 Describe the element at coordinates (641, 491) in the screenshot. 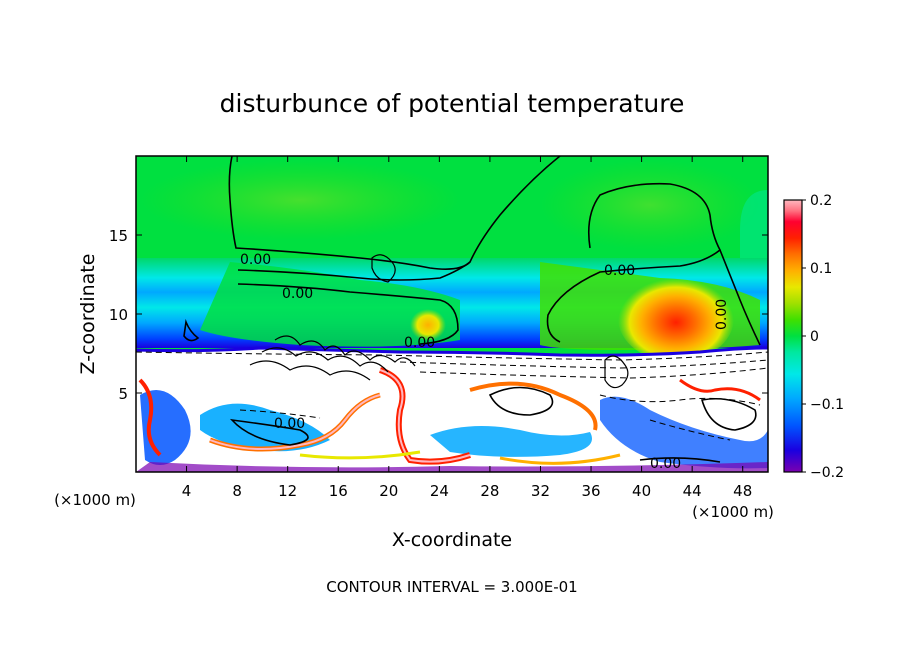

I see `x-tick-label: 40` at that location.